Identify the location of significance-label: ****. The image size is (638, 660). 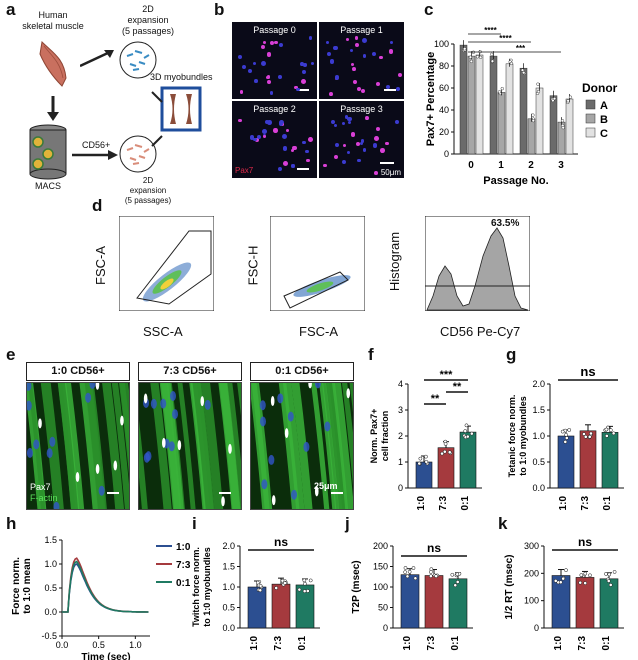
(505, 38).